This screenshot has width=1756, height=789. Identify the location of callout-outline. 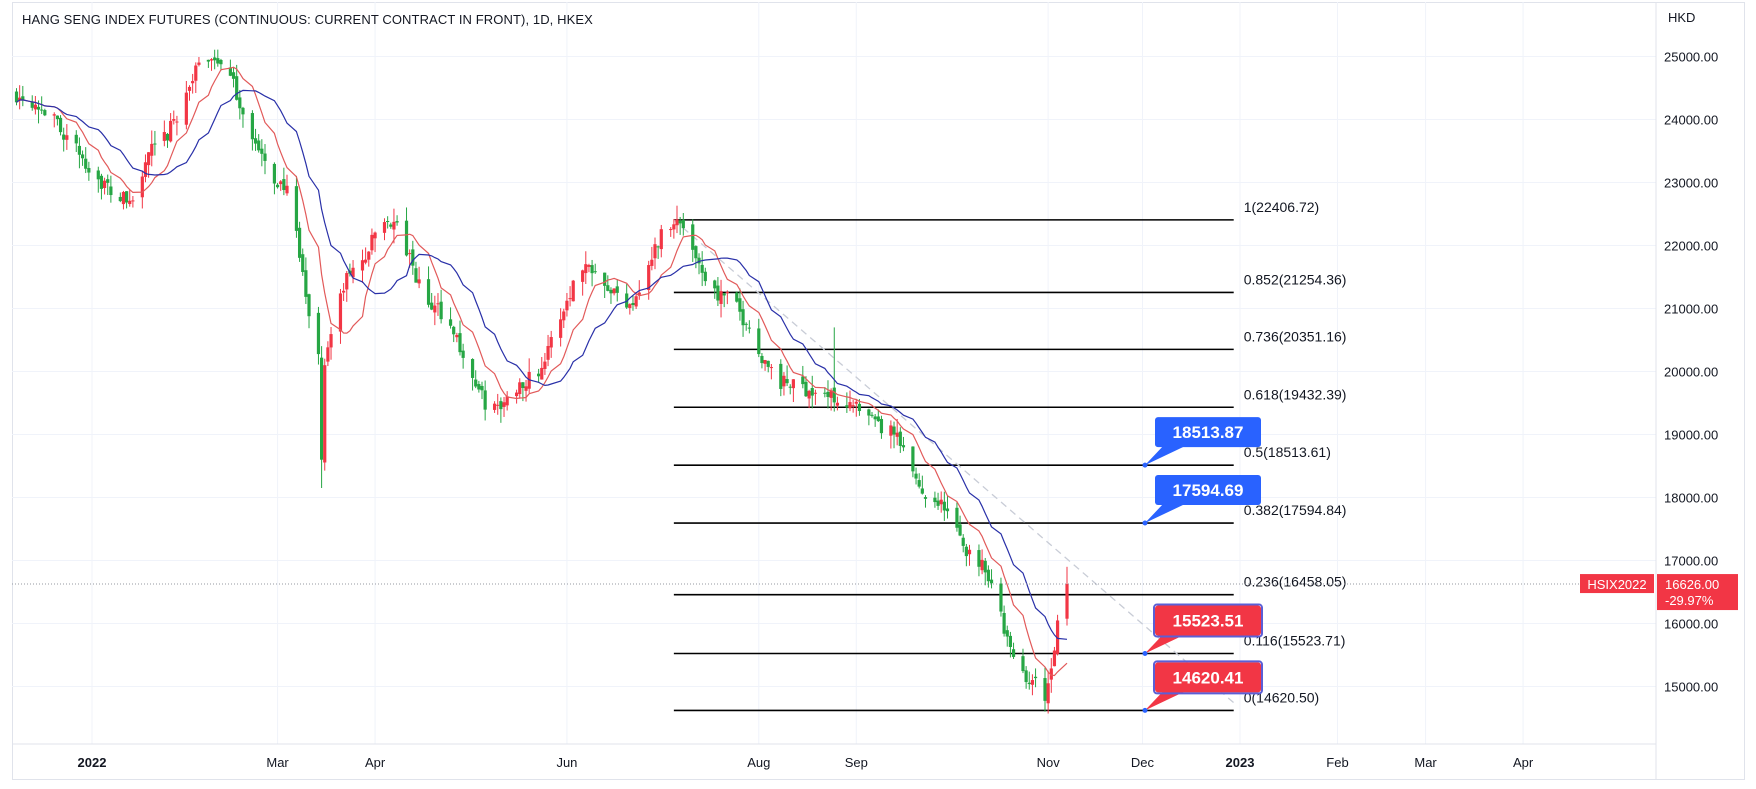
(1208, 620).